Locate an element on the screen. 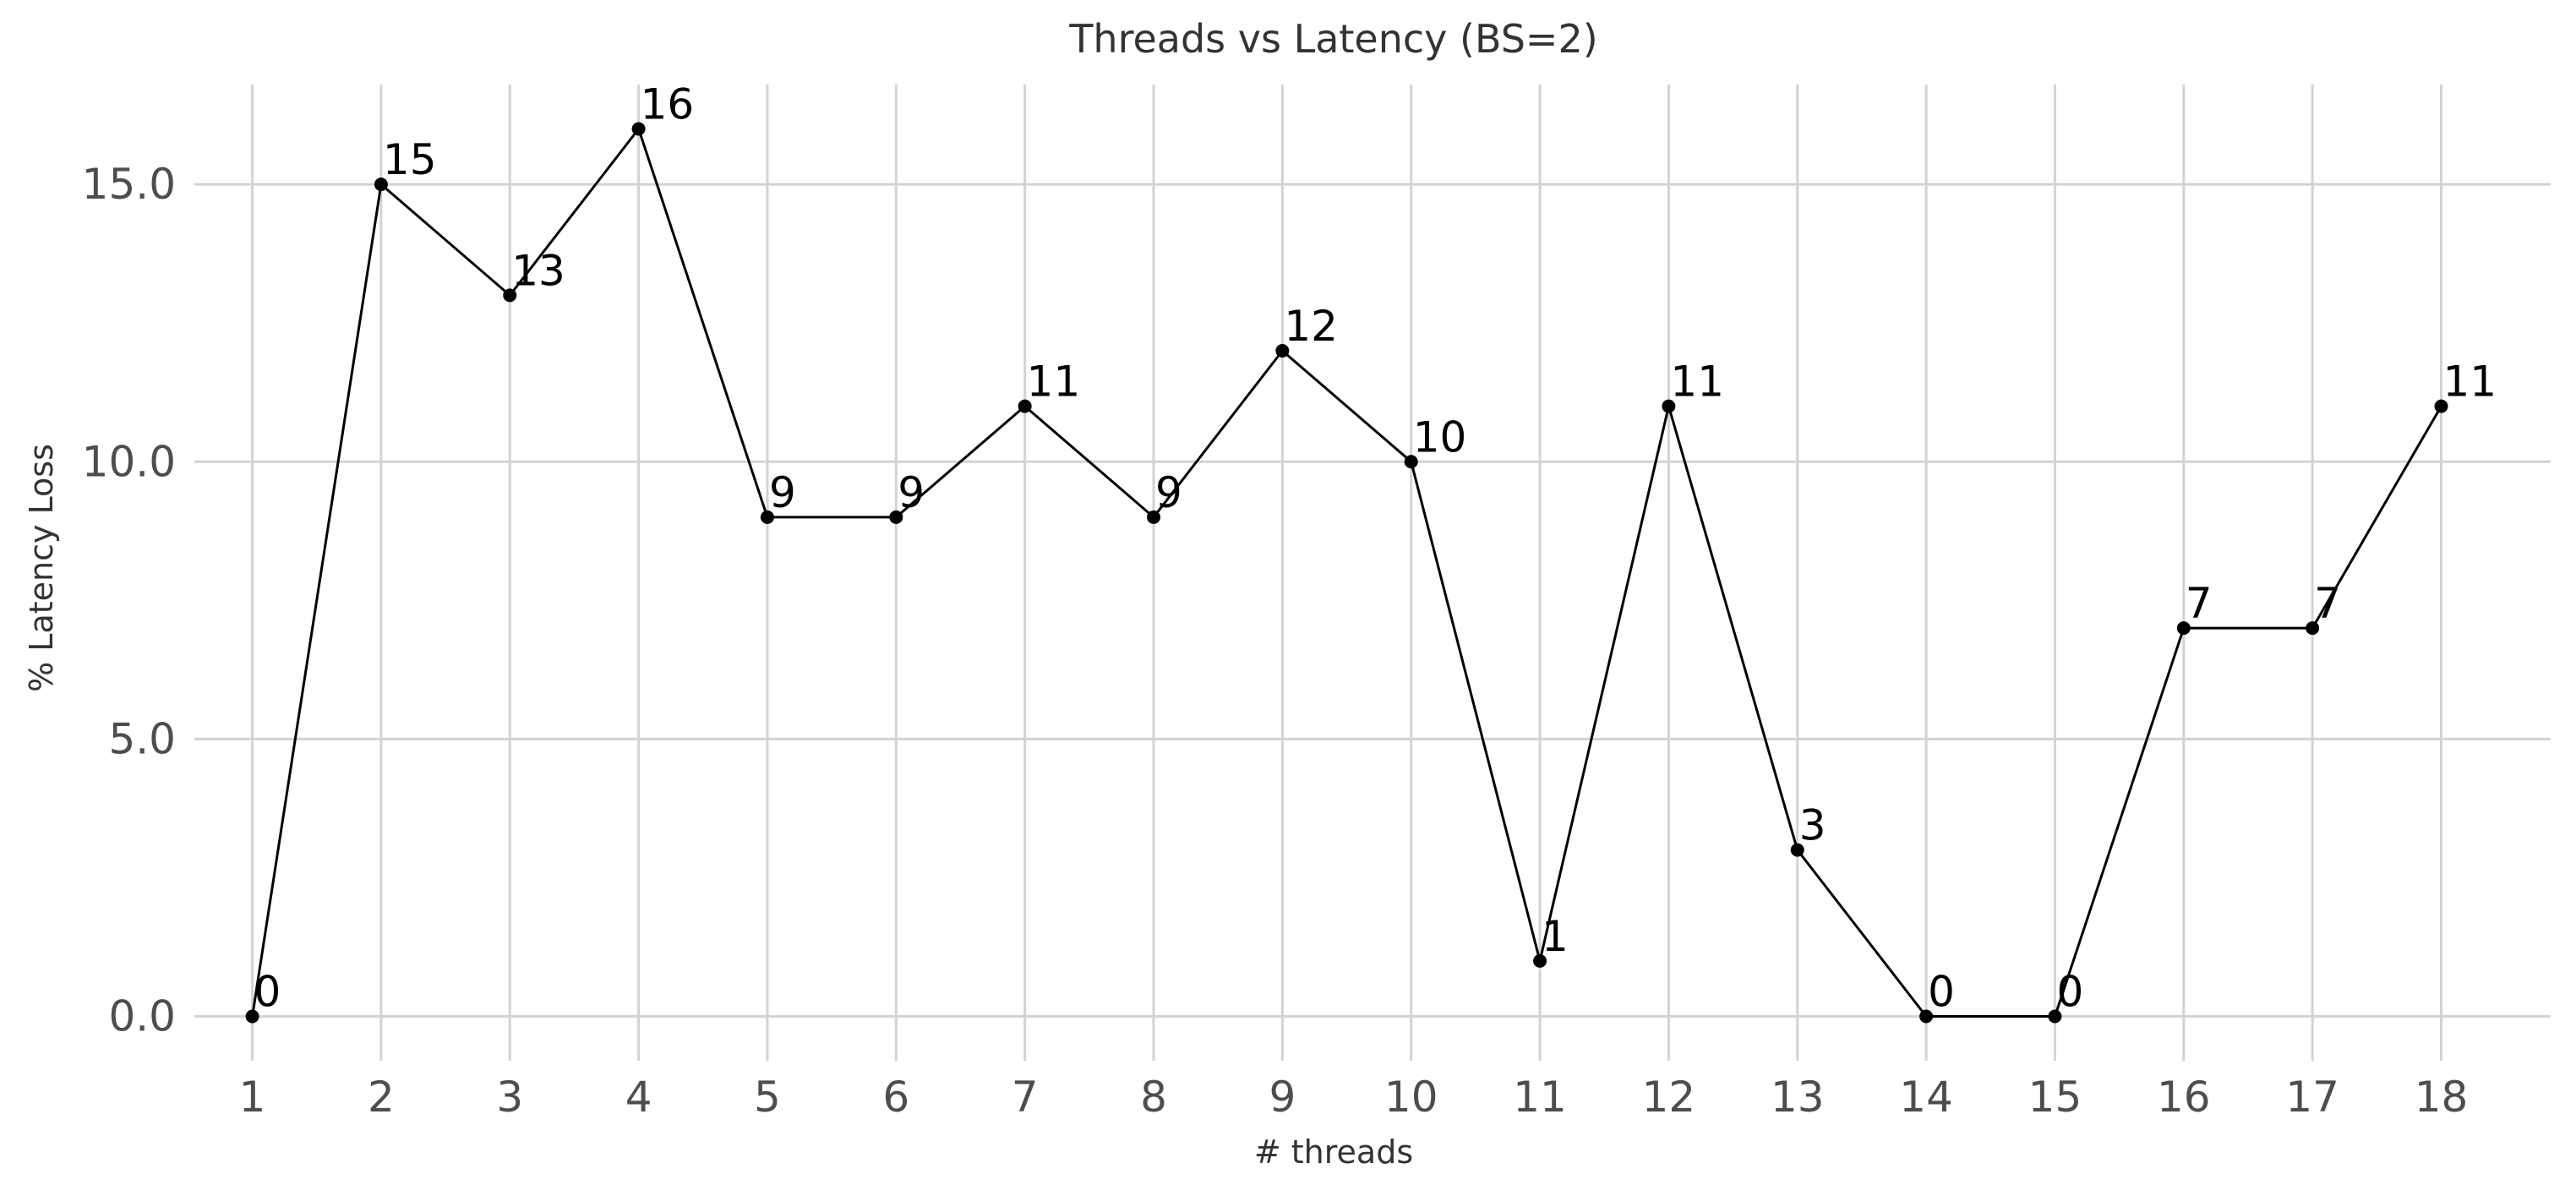 This screenshot has height=1196, width=2576. x-tick-label: 7 is located at coordinates (1025, 1097).